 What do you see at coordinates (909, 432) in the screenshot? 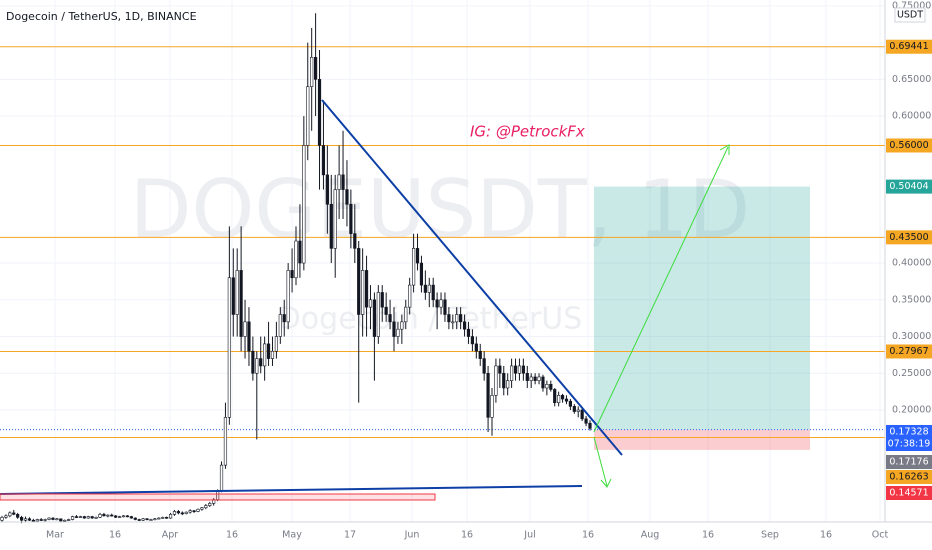
I see `last-price-label-box` at bounding box center [909, 432].